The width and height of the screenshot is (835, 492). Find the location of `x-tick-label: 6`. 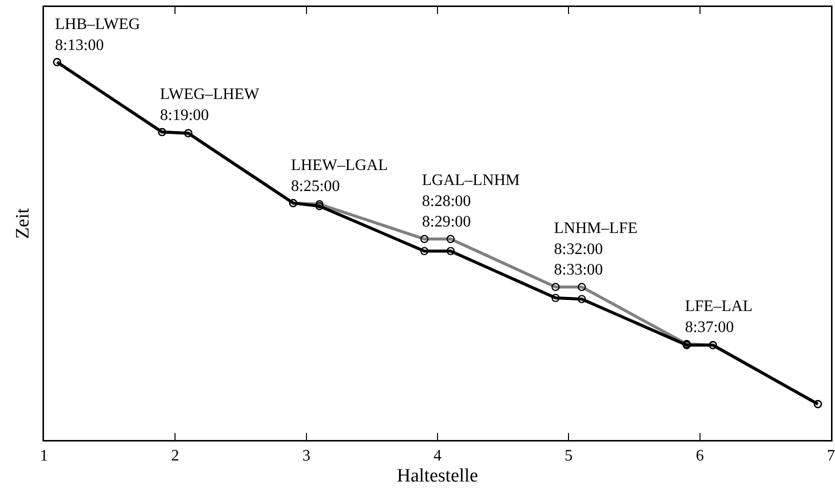

x-tick-label: 6 is located at coordinates (700, 456).